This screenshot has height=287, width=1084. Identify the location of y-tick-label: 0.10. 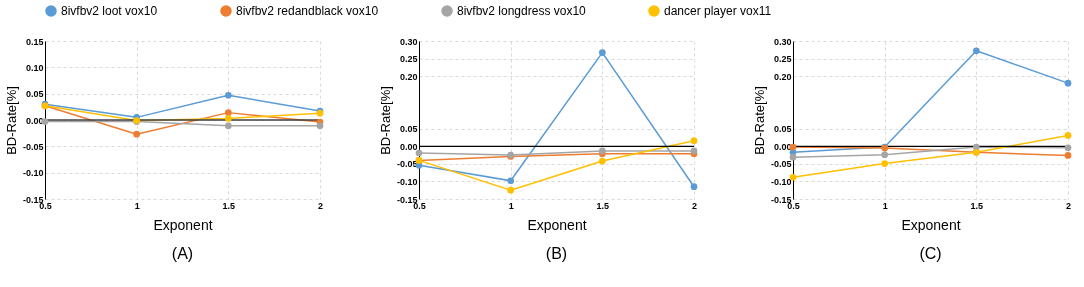
(34, 67).